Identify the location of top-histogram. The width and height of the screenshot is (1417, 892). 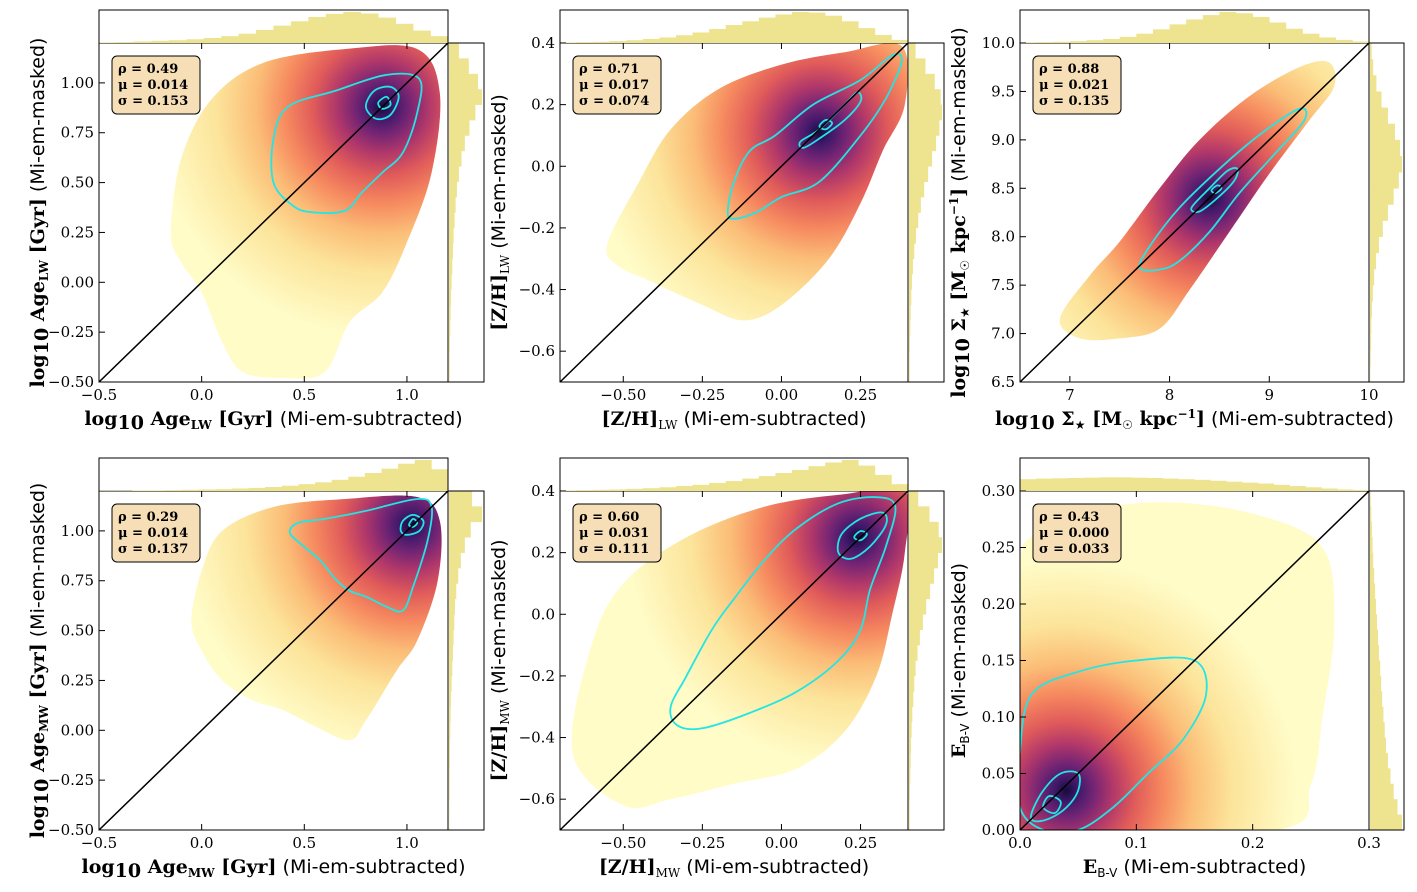
(273, 26).